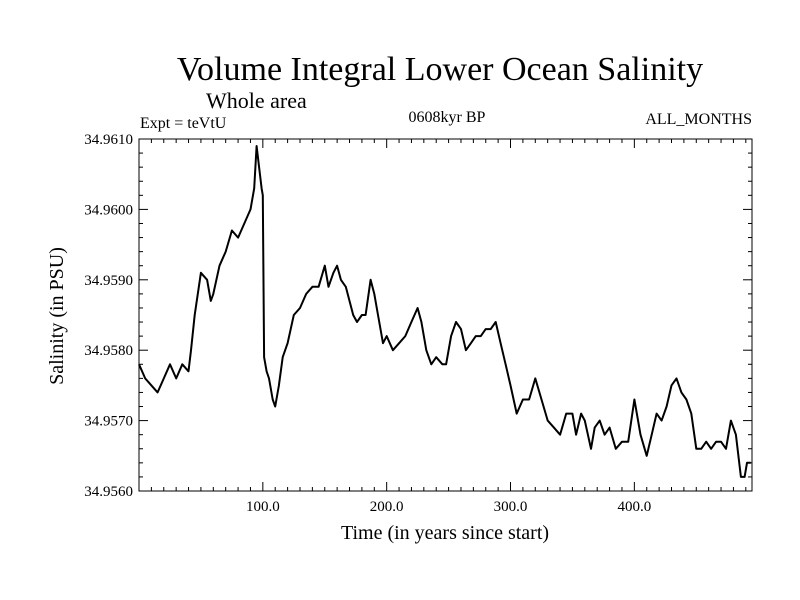 The height and width of the screenshot is (600, 800). What do you see at coordinates (108, 281) in the screenshot?
I see `y-tick-label: 34.9590` at bounding box center [108, 281].